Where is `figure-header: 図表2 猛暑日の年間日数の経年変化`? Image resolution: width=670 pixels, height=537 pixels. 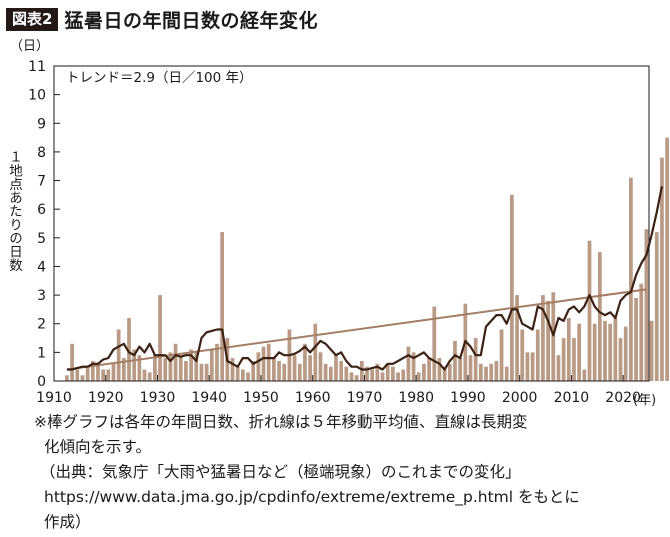
figure-header: 図表2 猛暑日の年間日数の経年変化 is located at coordinates (162, 19).